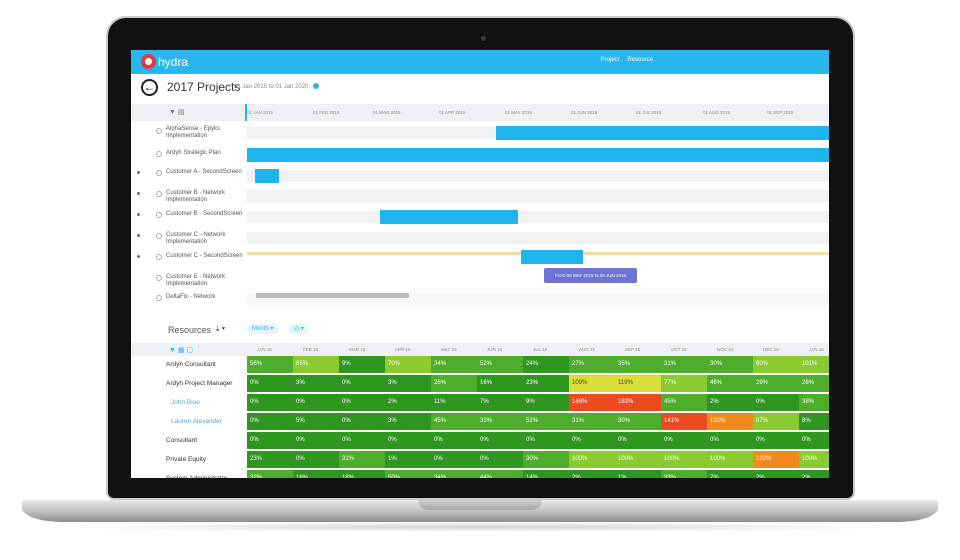 This screenshot has height=560, width=960. What do you see at coordinates (610, 60) in the screenshot?
I see `nav-project: Project` at bounding box center [610, 60].